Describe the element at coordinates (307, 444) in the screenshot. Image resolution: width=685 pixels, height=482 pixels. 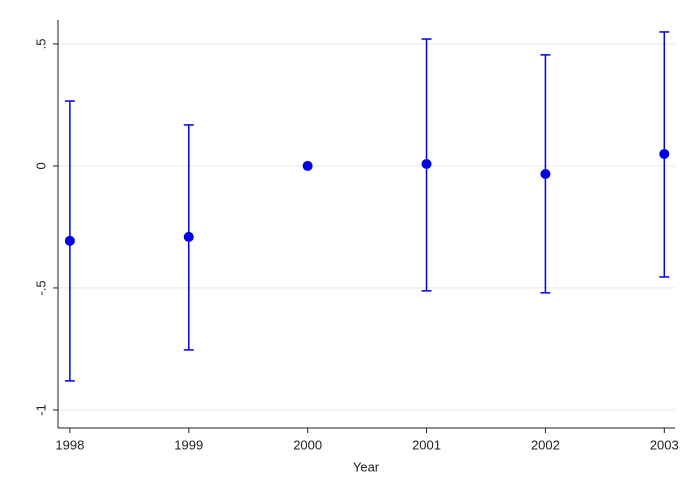
I see `x-tick-label: 2000` at that location.